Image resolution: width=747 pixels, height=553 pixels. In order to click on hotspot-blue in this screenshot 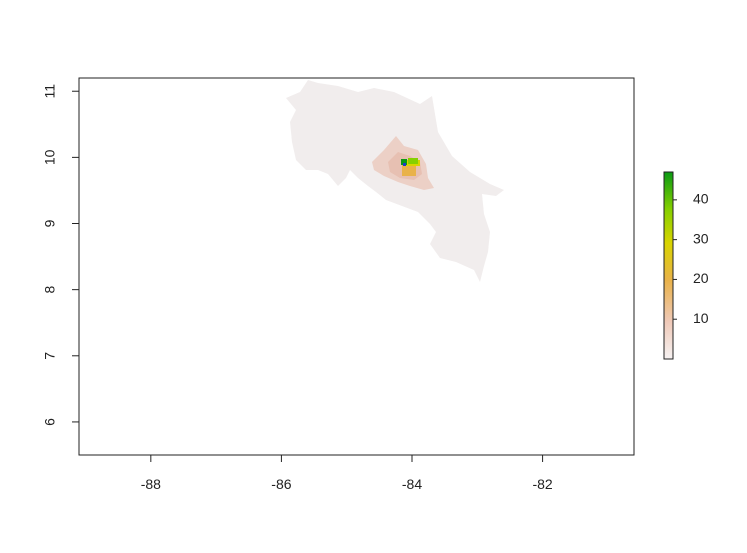, I will do `click(404, 164)`.